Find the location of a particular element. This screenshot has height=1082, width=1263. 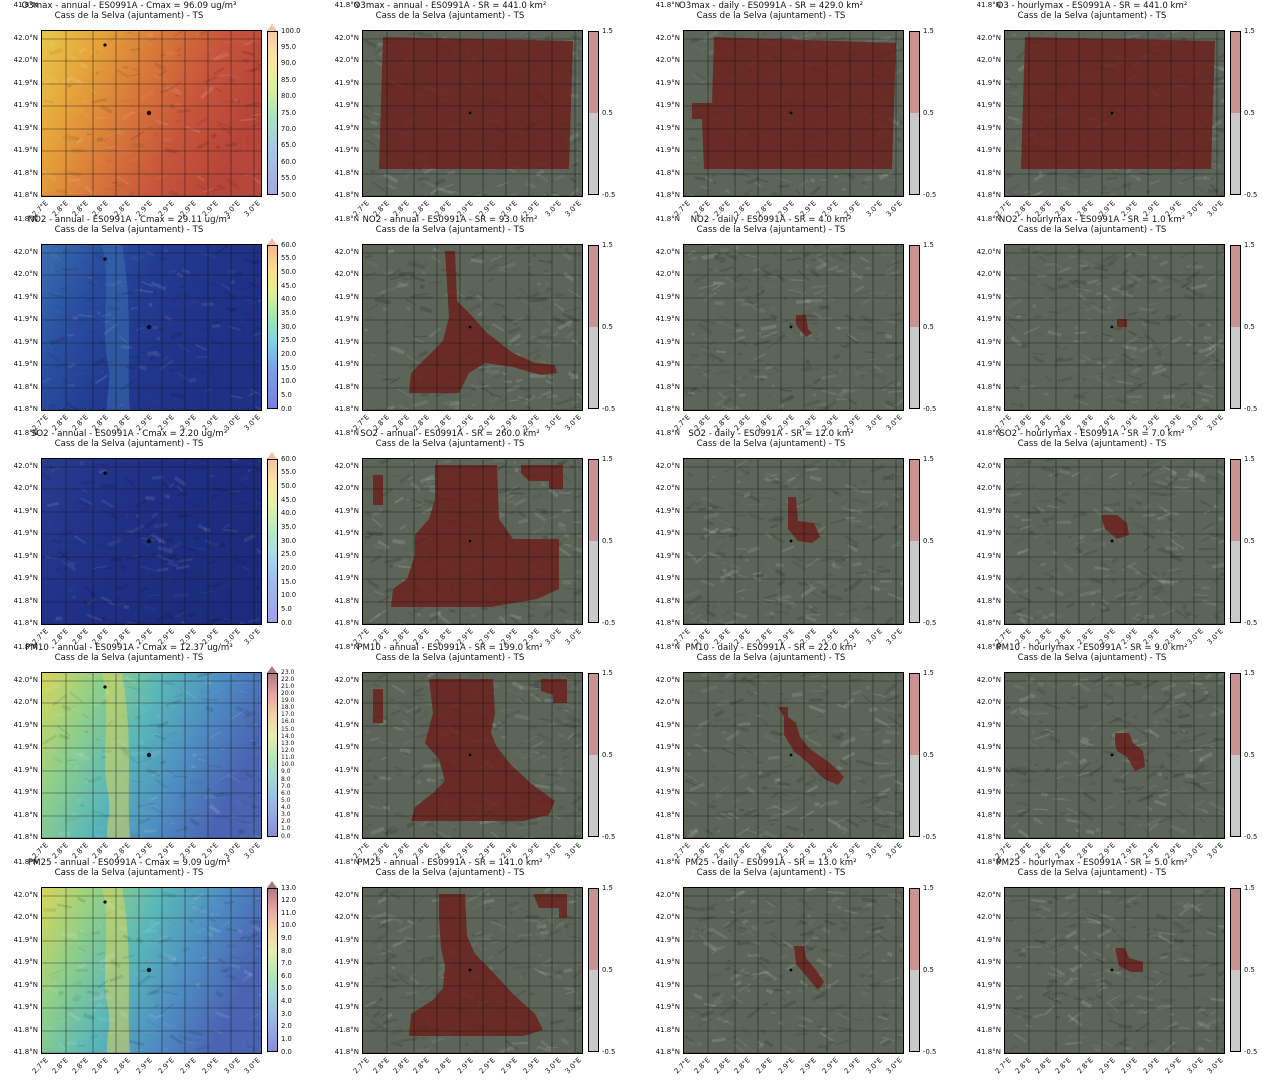

colorbar-tick-label: 12.0 is located at coordinates (287, 751).